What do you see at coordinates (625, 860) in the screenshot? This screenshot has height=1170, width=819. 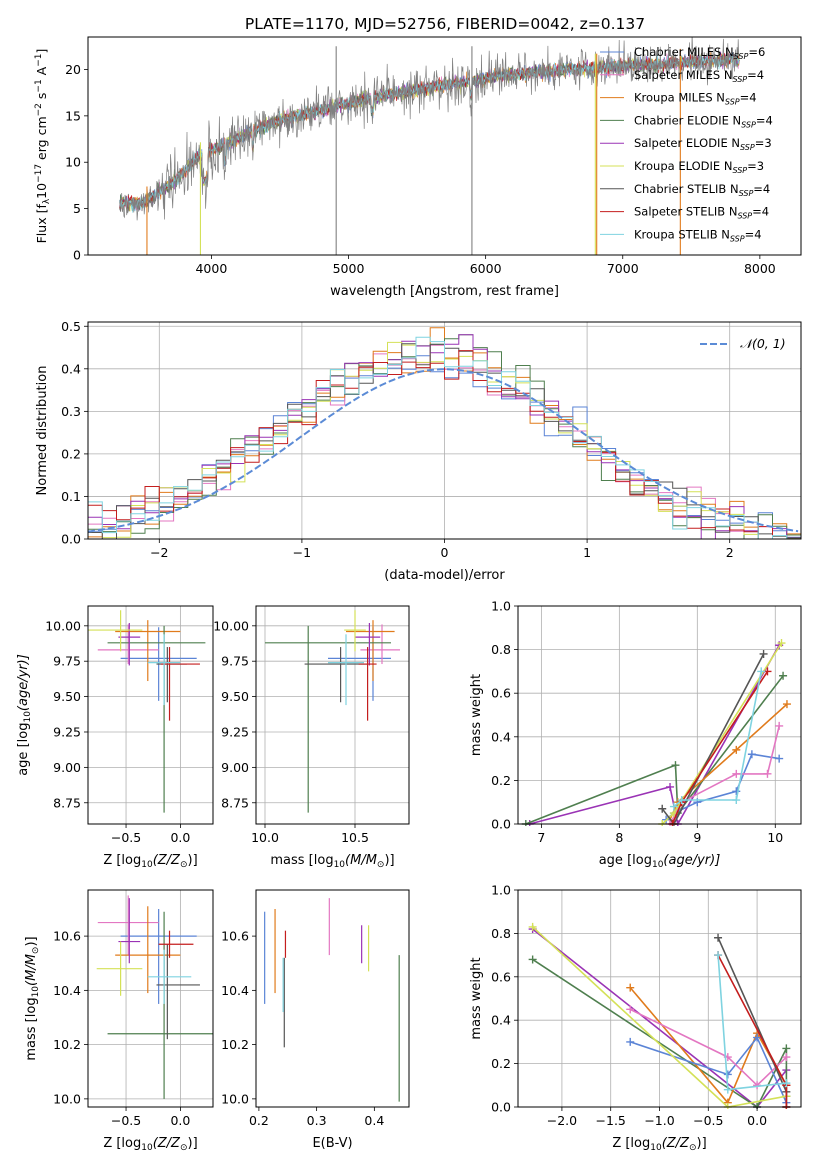 I see `label-part: age [log` at bounding box center [625, 860].